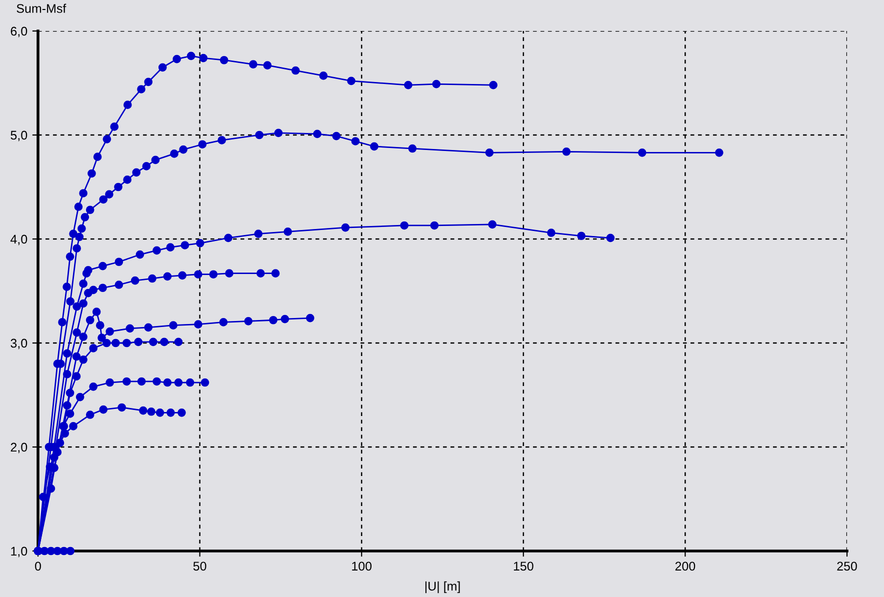 The width and height of the screenshot is (884, 597). What do you see at coordinates (847, 566) in the screenshot?
I see `x-tick-label: 250` at bounding box center [847, 566].